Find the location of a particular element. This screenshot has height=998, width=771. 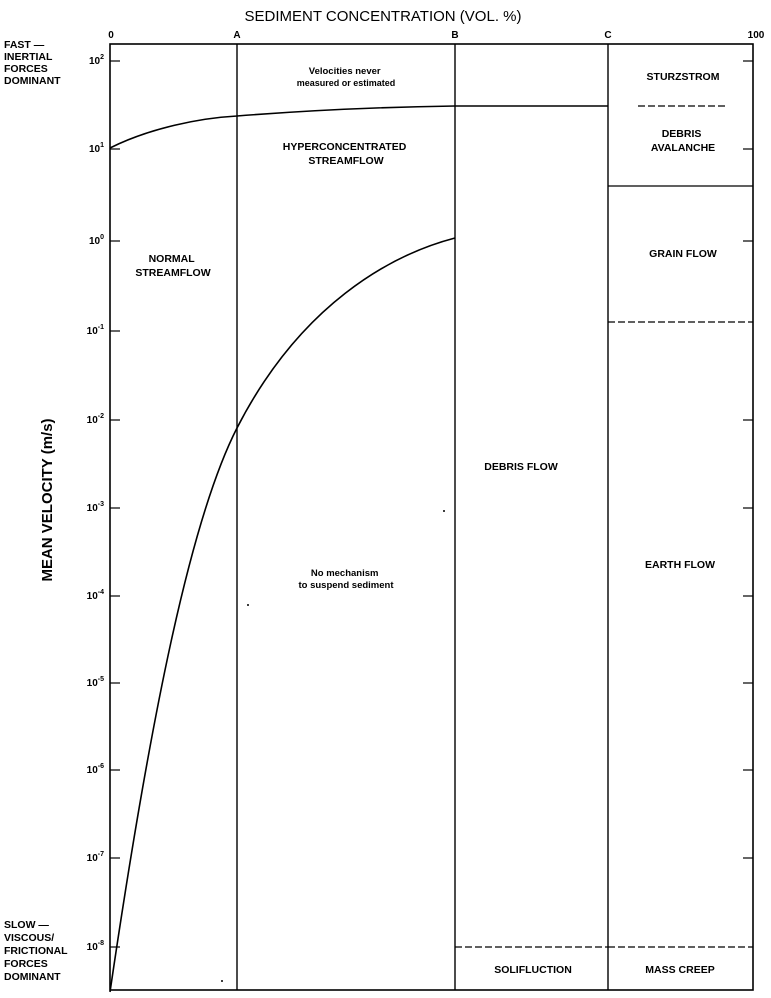

x-tick-label-0: 0 is located at coordinates (111, 35).